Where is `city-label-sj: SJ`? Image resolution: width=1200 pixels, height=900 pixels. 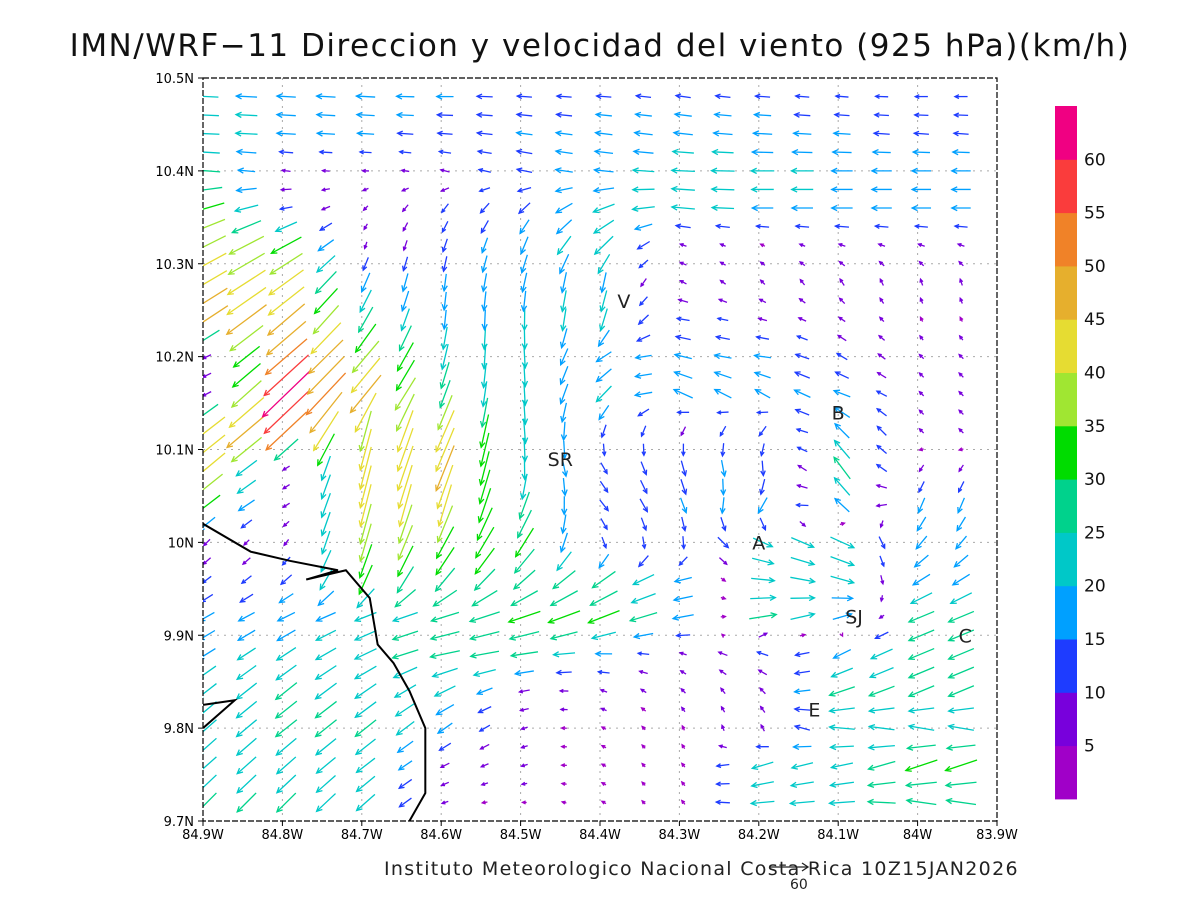
city-label-sj: SJ is located at coordinates (854, 618).